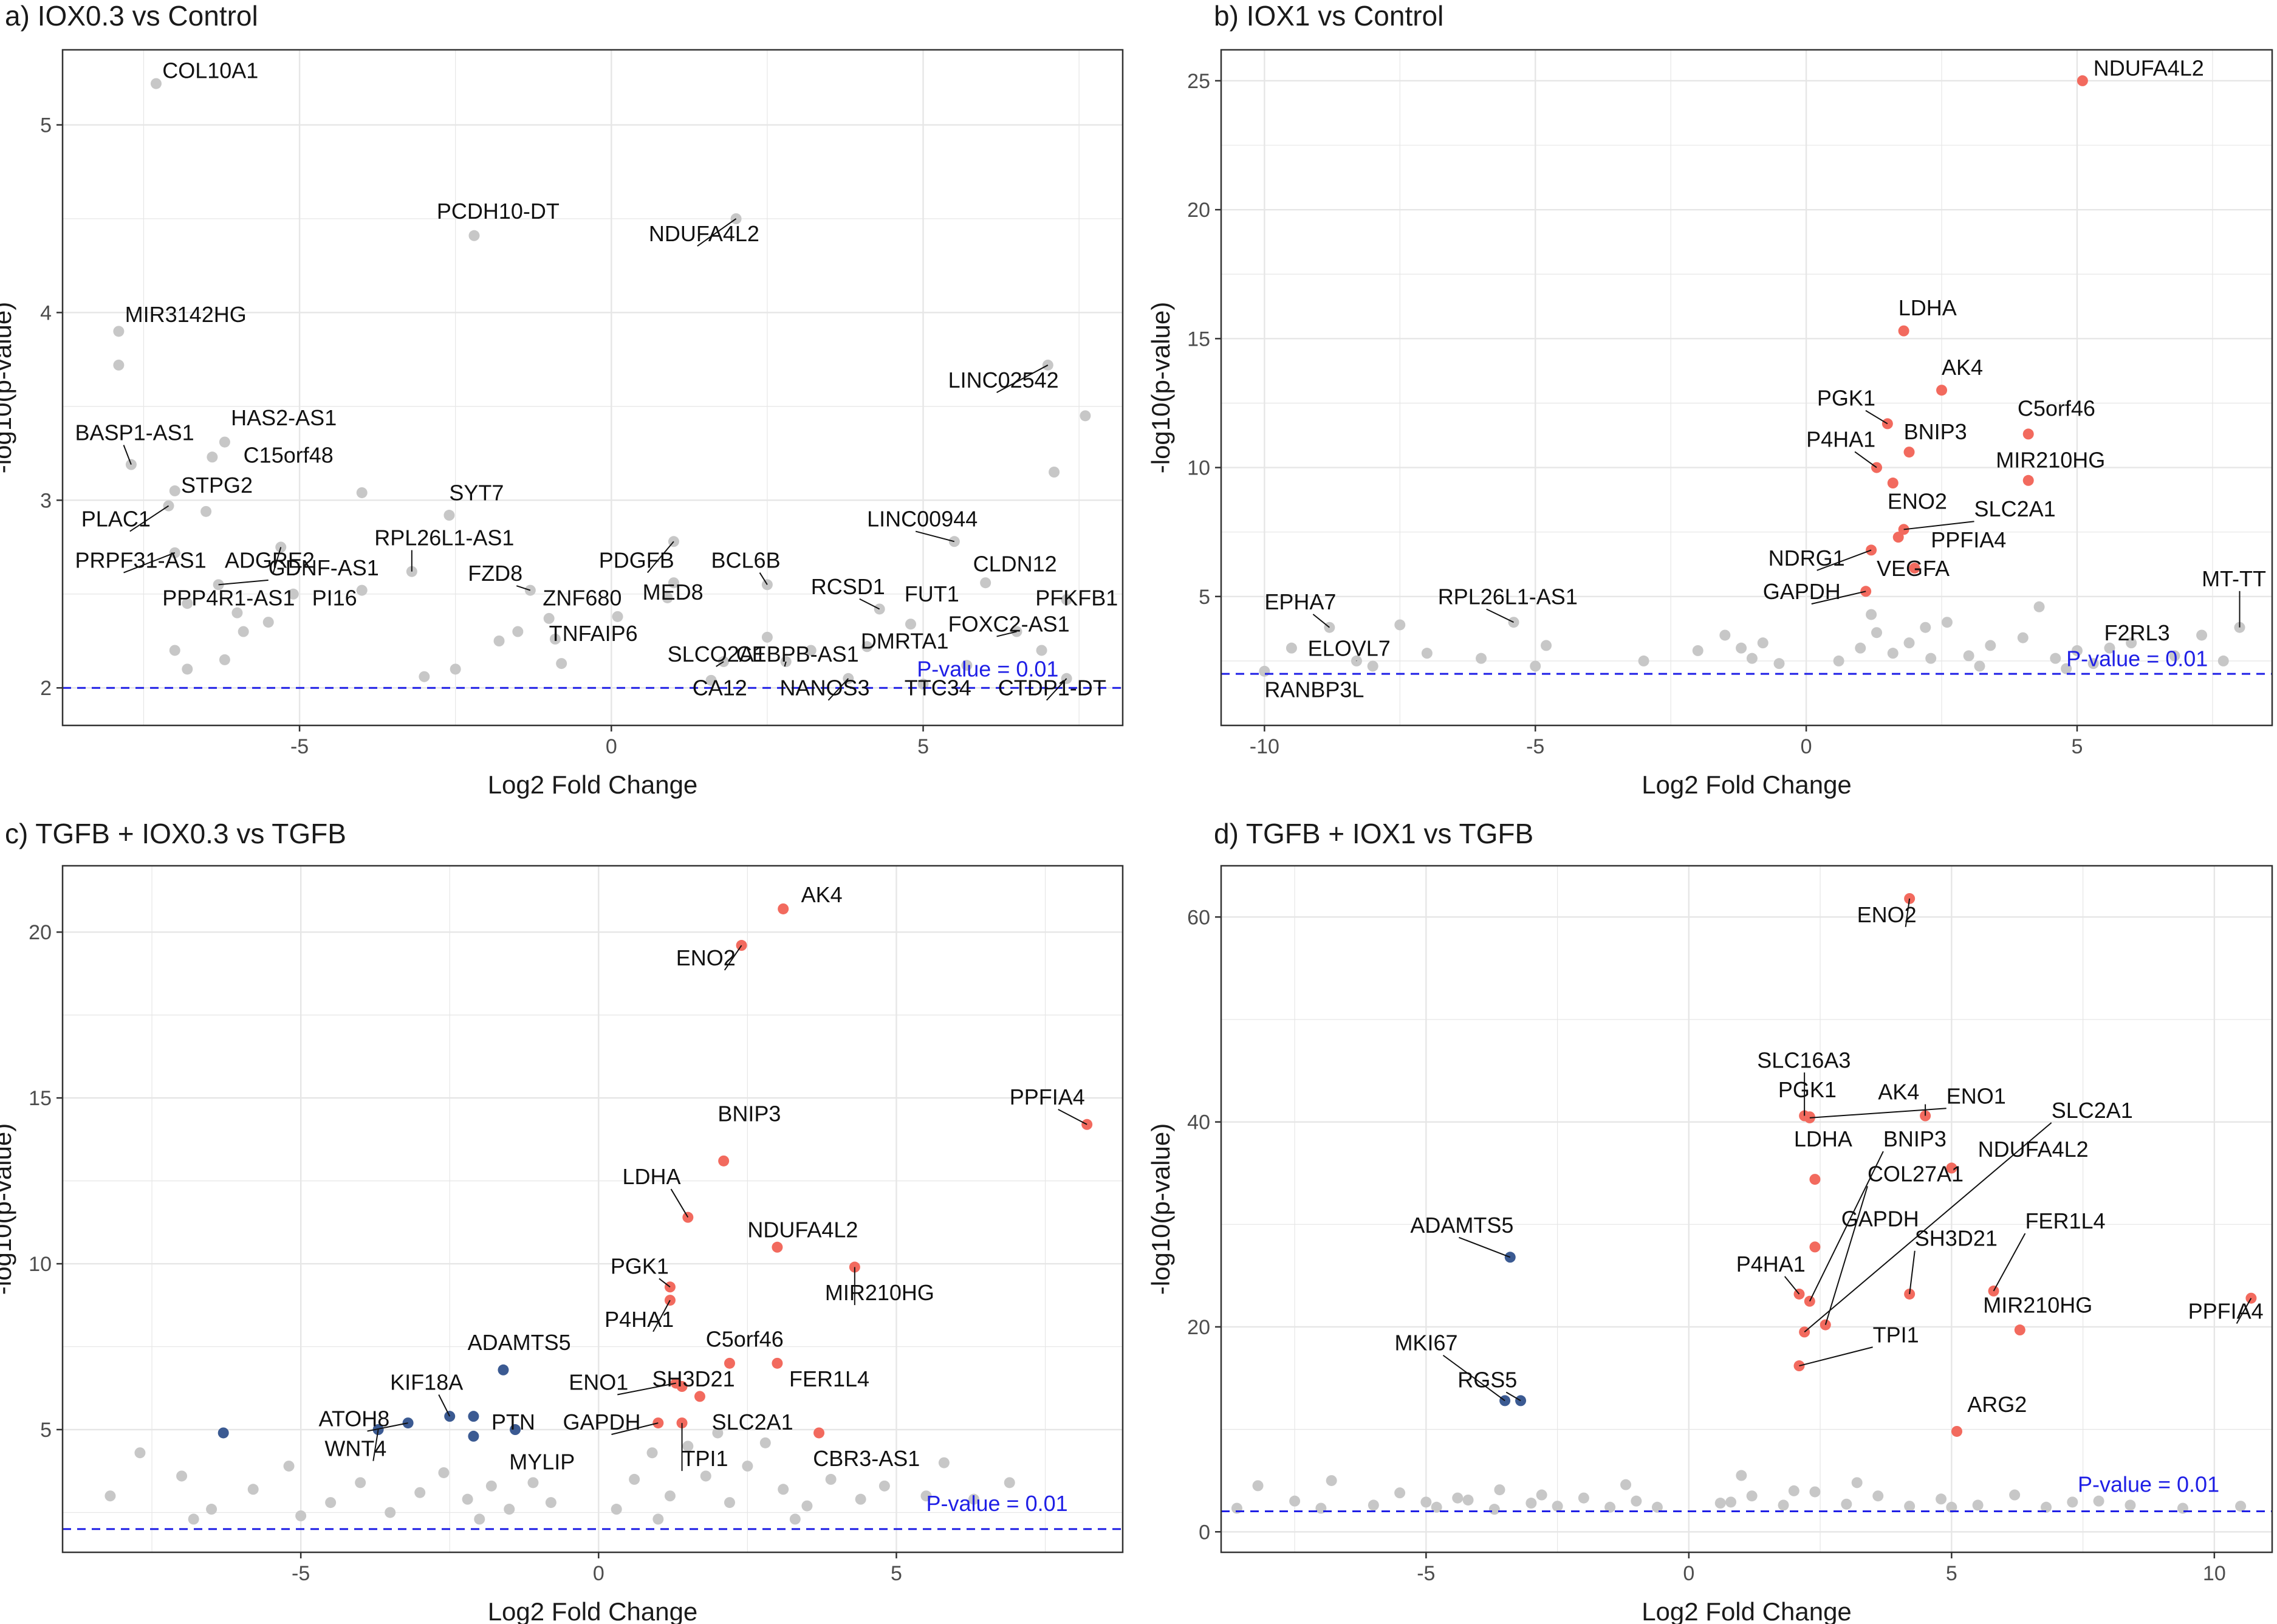  I want to click on panel-title: a) IOX0.3 vs Control, so click(131, 16).